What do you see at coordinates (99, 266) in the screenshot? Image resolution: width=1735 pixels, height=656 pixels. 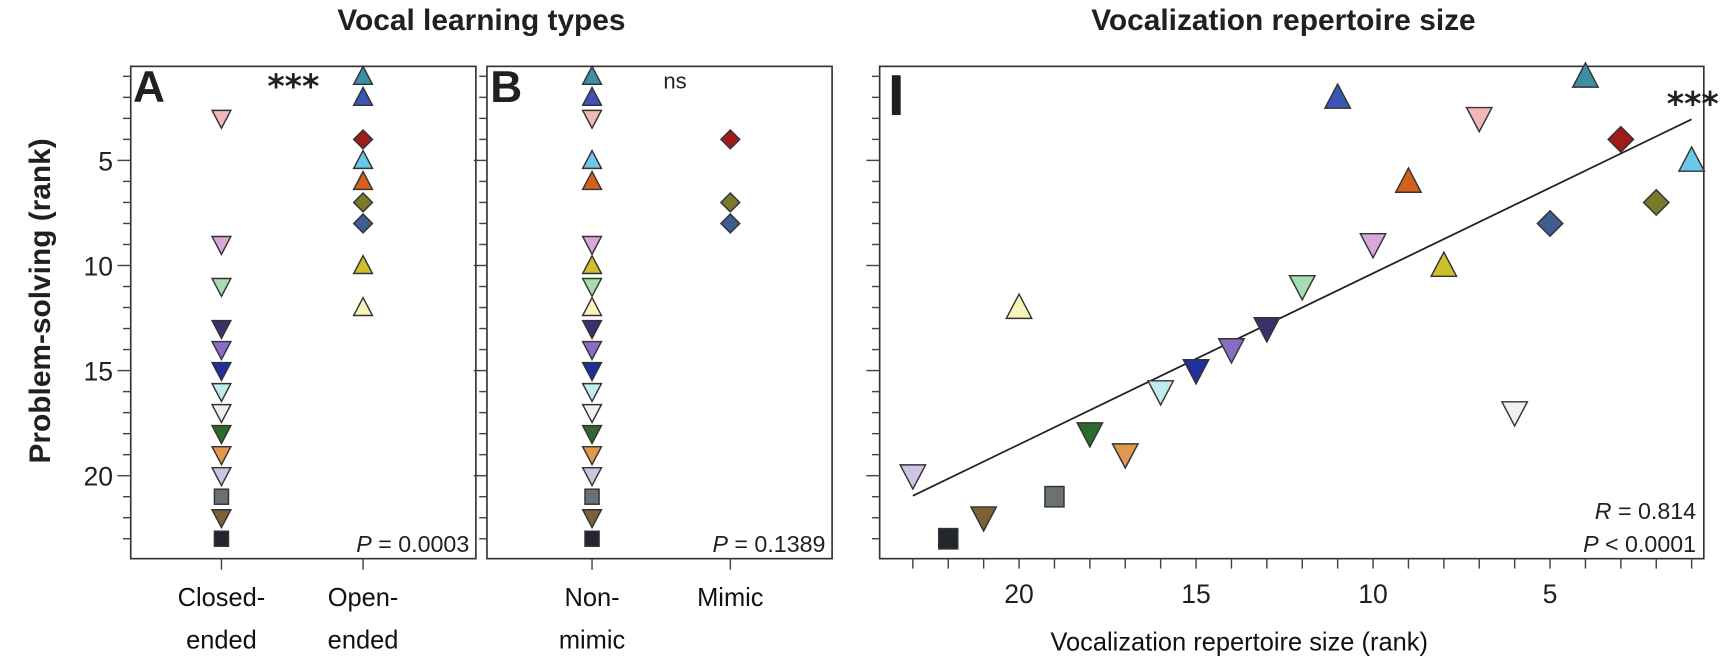 I see `y-tick-label: 10` at bounding box center [99, 266].